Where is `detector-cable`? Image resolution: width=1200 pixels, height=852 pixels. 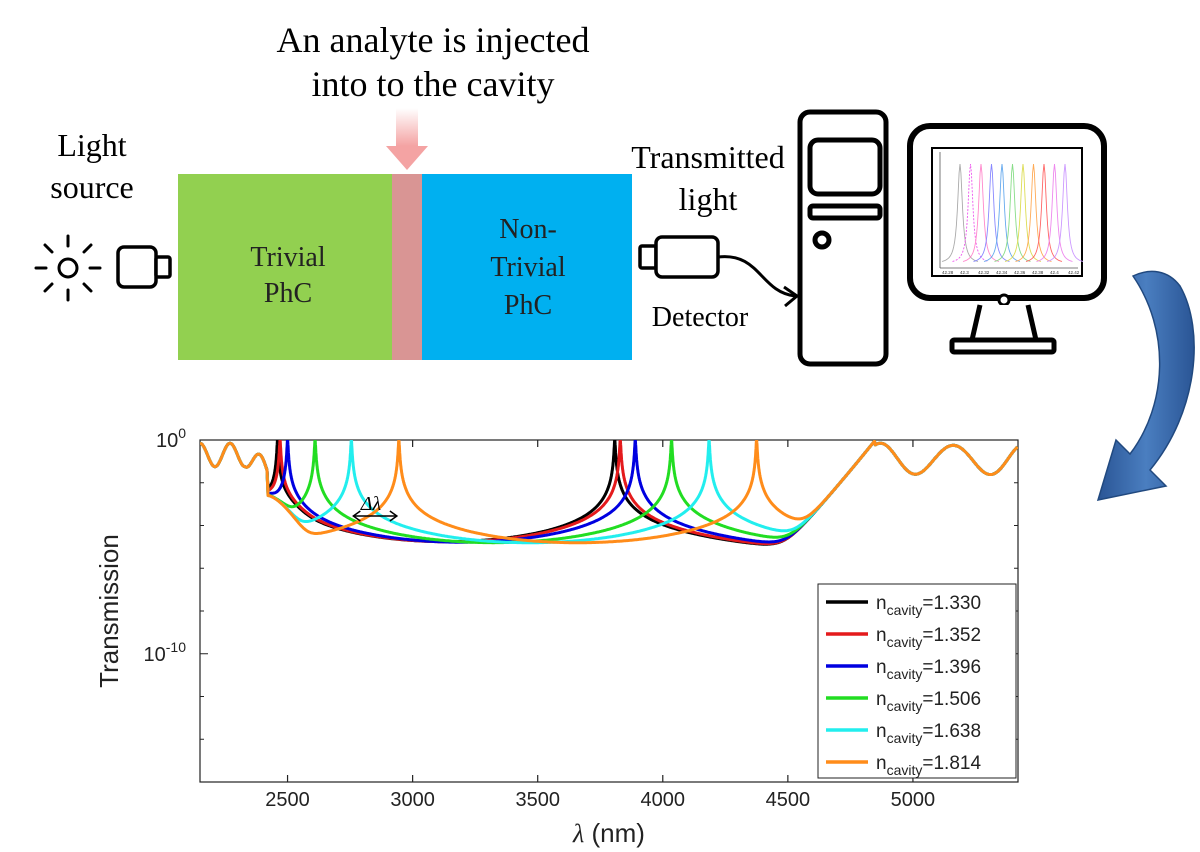 detector-cable is located at coordinates (756, 276).